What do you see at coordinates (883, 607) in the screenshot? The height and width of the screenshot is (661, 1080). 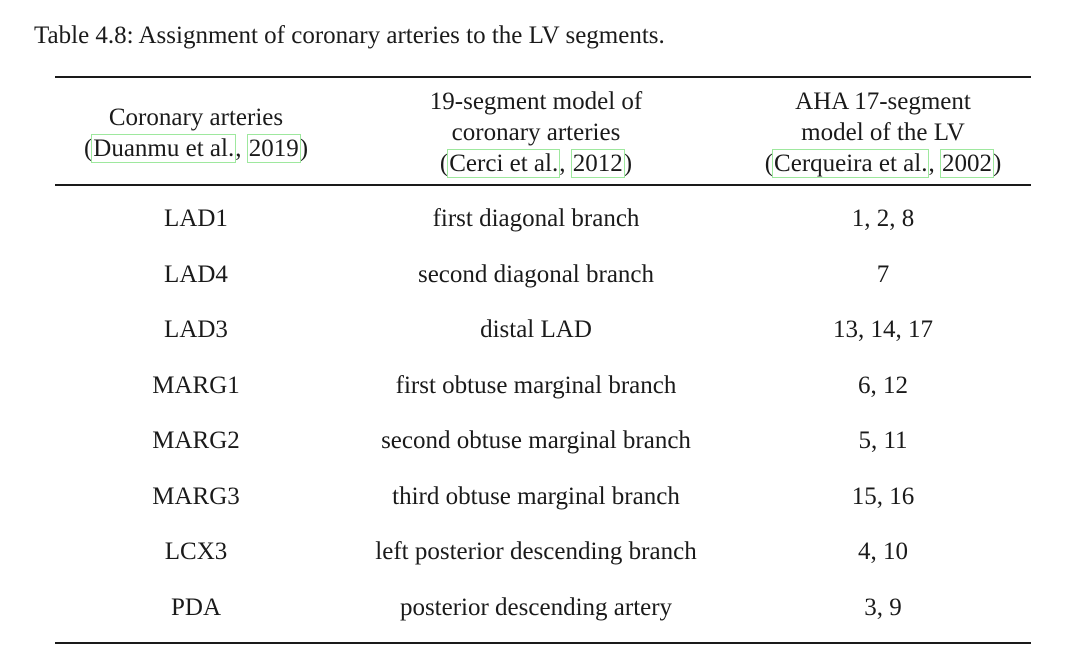 I see `cell-aha-17: 3, 9` at bounding box center [883, 607].